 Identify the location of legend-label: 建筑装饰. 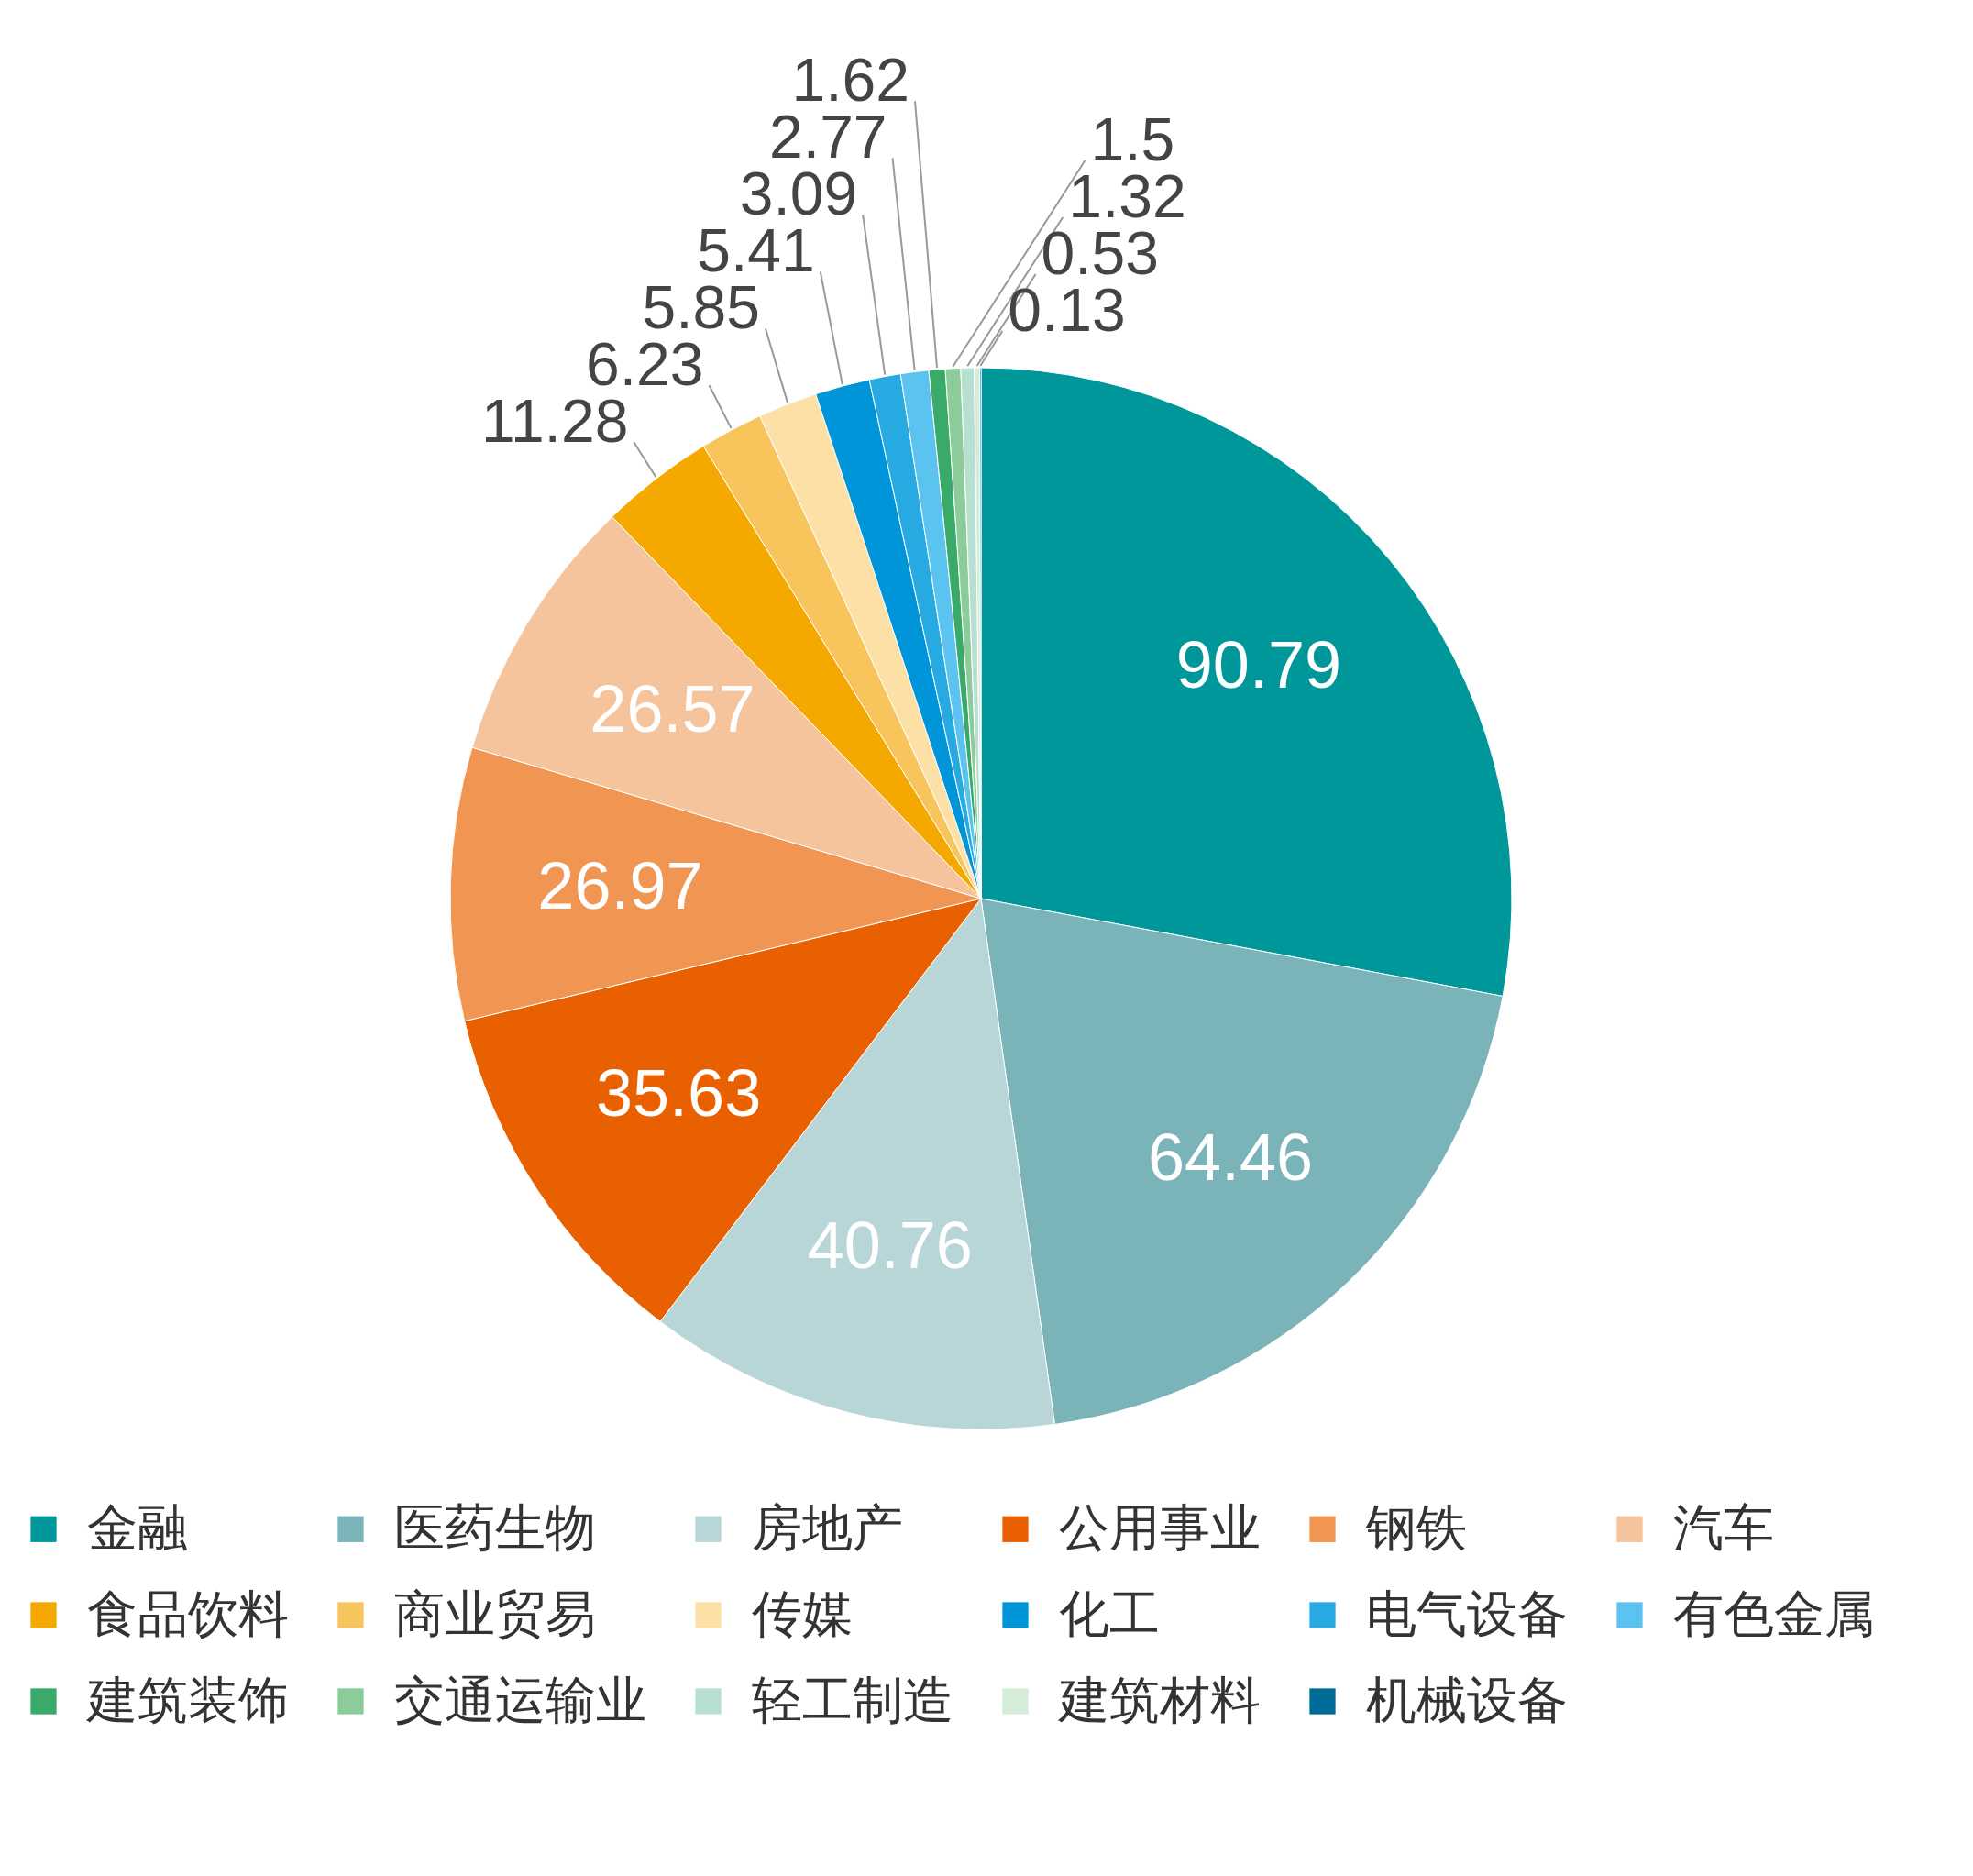
(187, 1699).